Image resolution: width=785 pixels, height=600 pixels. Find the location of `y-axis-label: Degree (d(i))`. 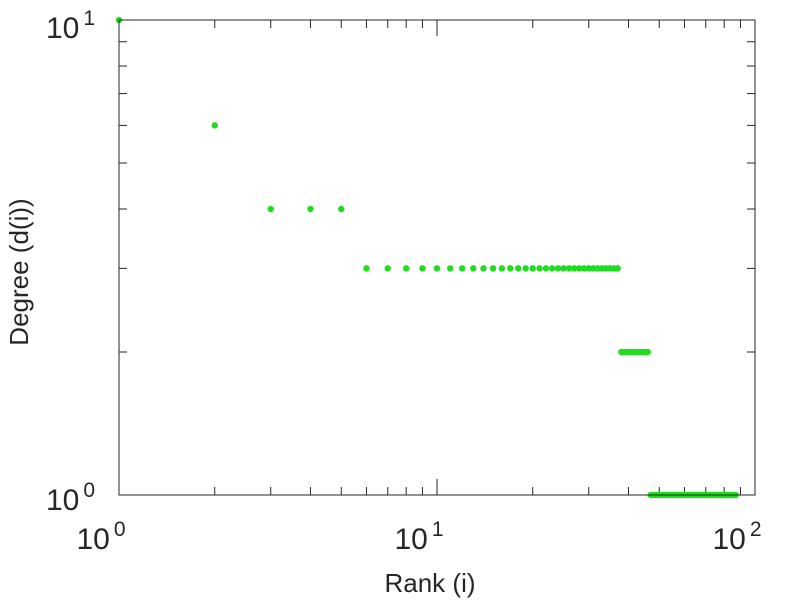

y-axis-label: Degree (d(i)) is located at coordinates (19, 271).